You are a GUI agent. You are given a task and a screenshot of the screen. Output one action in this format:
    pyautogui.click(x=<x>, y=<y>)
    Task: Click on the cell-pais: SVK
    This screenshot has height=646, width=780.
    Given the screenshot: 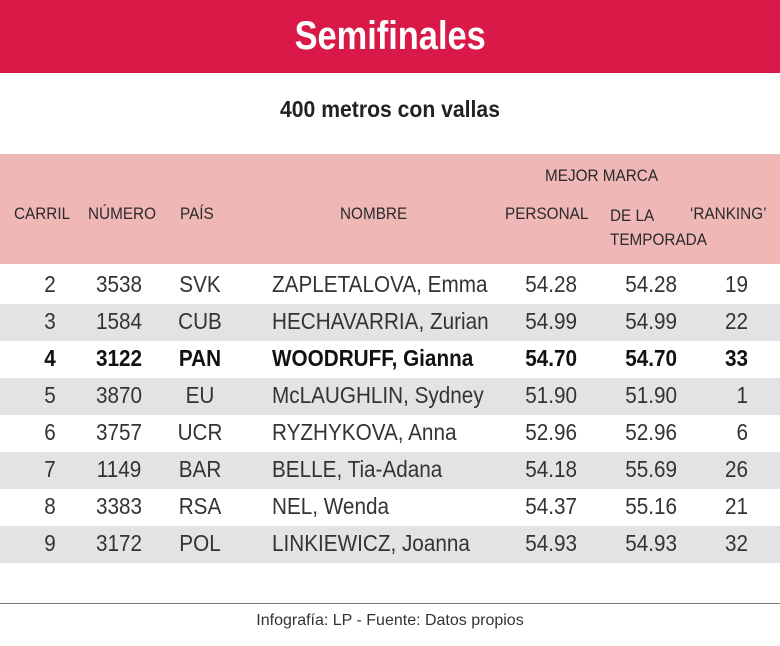 What is the action you would take?
    pyautogui.click(x=200, y=284)
    